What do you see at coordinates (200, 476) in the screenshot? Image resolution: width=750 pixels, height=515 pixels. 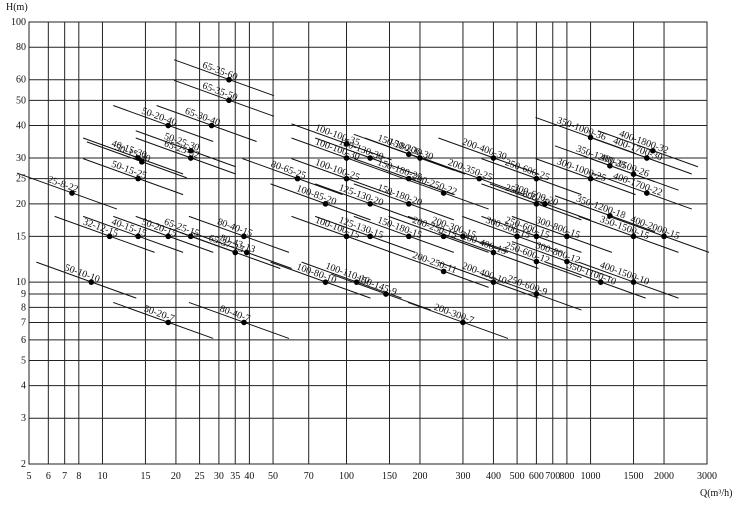 I see `x-tick-label: 25` at bounding box center [200, 476].